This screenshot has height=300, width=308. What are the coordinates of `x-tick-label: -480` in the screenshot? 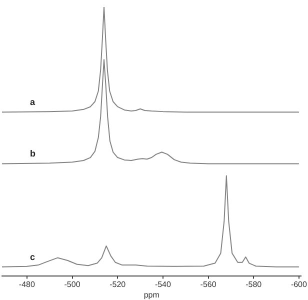 It's located at (27, 284).